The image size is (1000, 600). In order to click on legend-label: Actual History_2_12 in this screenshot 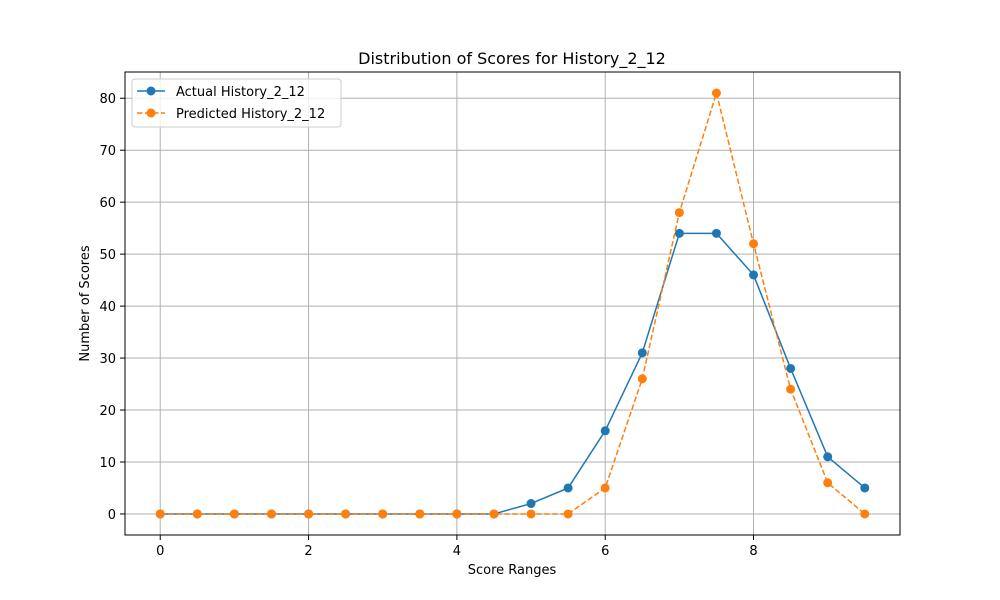, I will do `click(240, 92)`.